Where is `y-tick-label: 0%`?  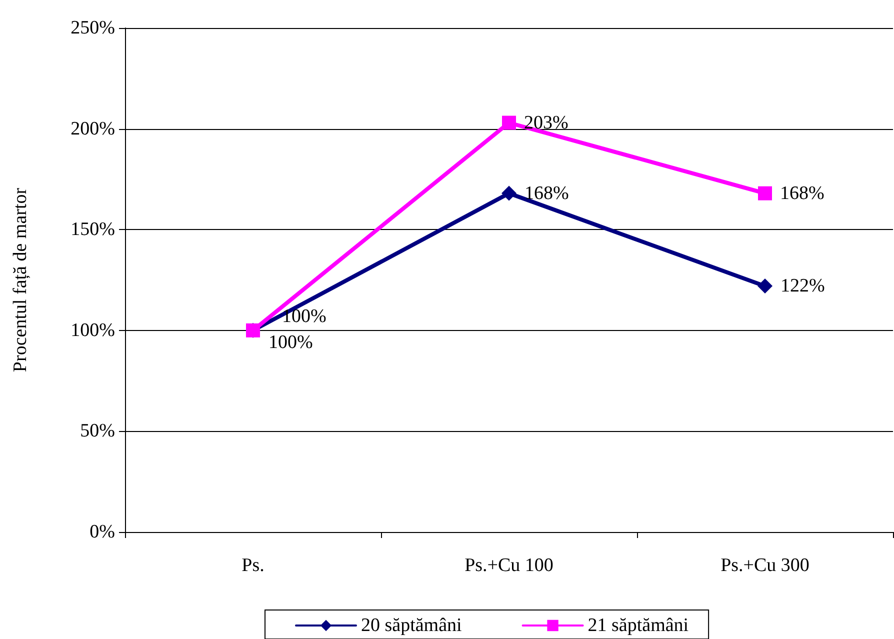
y-tick-label: 0% is located at coordinates (103, 532).